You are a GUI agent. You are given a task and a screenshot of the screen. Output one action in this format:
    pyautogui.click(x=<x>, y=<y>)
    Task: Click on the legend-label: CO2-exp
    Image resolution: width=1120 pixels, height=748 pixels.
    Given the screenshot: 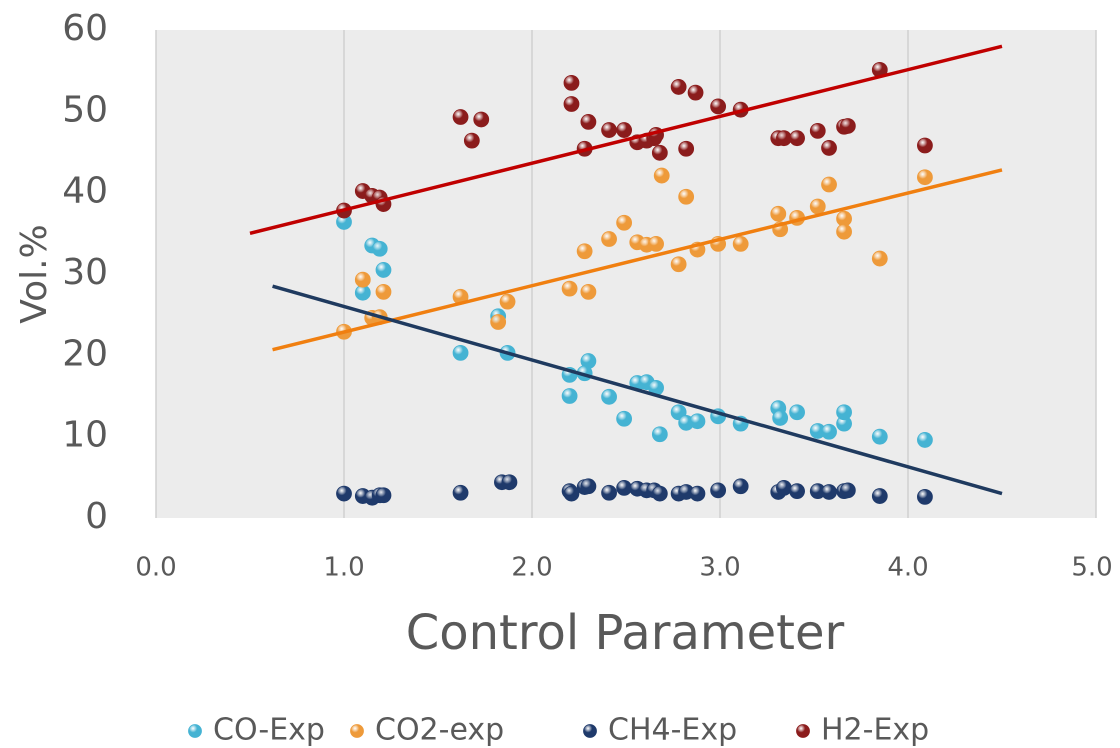 What is the action you would take?
    pyautogui.click(x=439, y=730)
    